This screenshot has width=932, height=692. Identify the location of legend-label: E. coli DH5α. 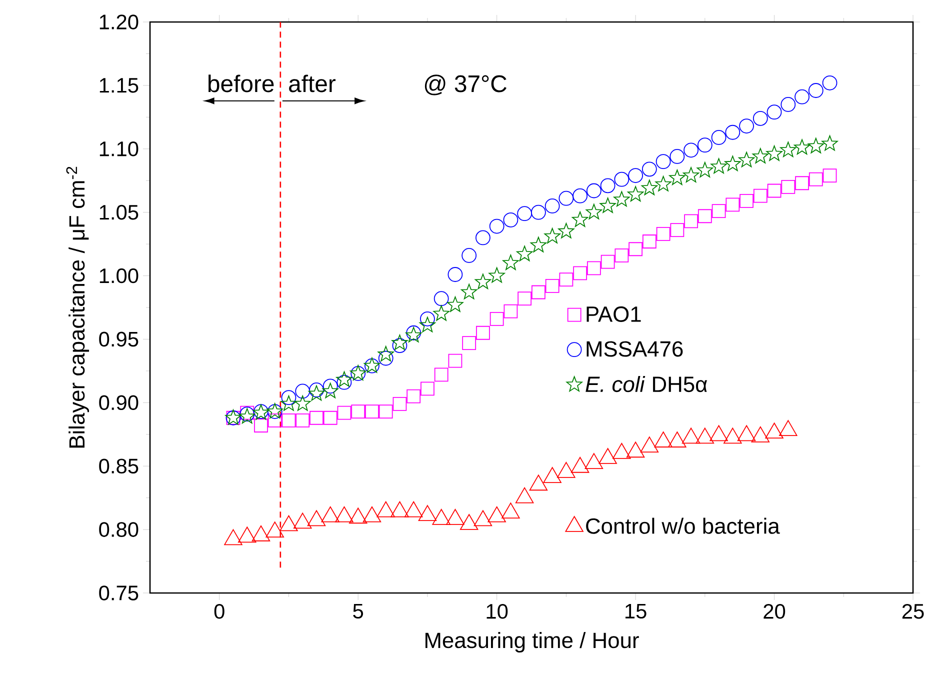
(647, 384).